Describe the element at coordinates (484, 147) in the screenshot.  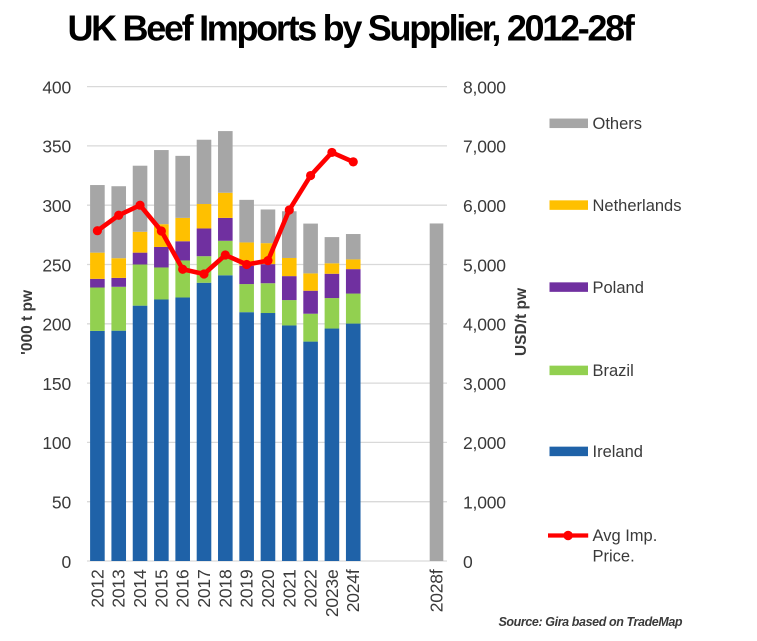
I see `svg-text: 7,000` at that location.